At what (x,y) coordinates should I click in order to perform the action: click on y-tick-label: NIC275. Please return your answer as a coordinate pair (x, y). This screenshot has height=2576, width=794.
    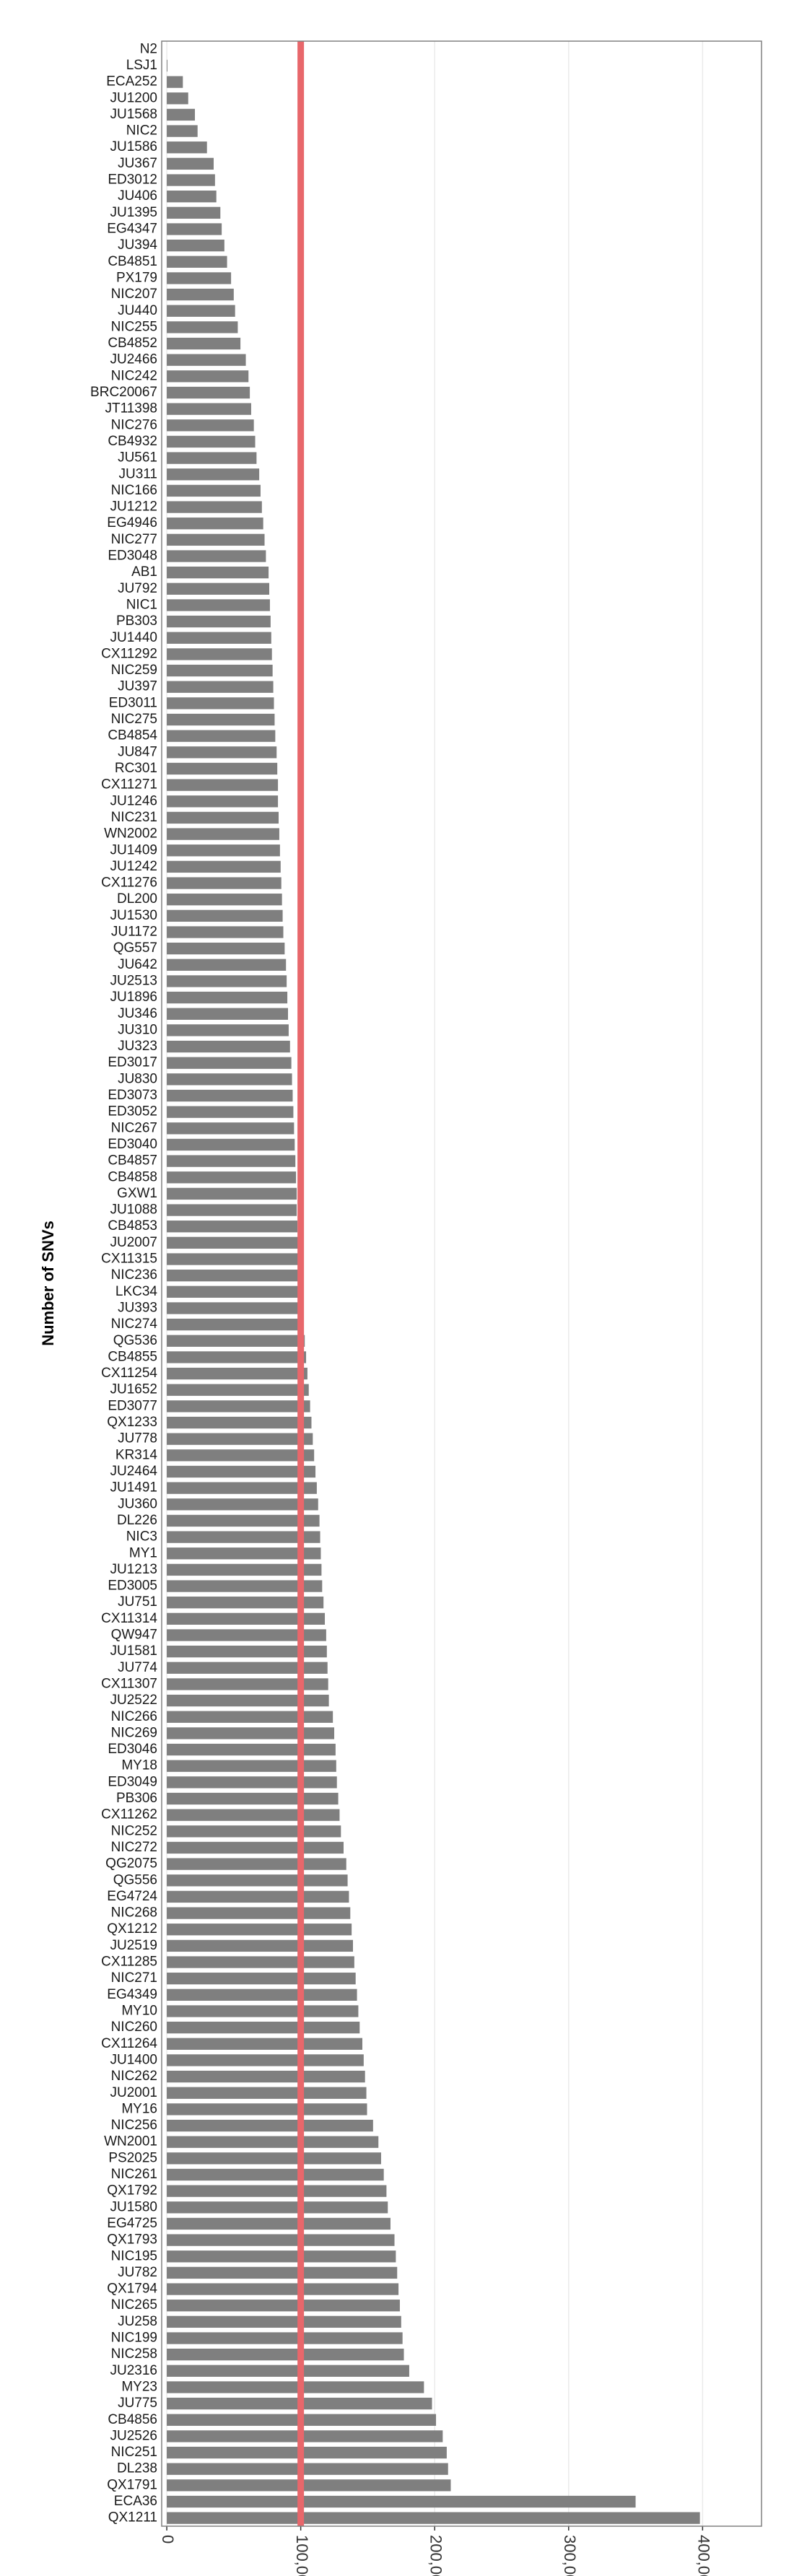
    Looking at the image, I should click on (134, 719).